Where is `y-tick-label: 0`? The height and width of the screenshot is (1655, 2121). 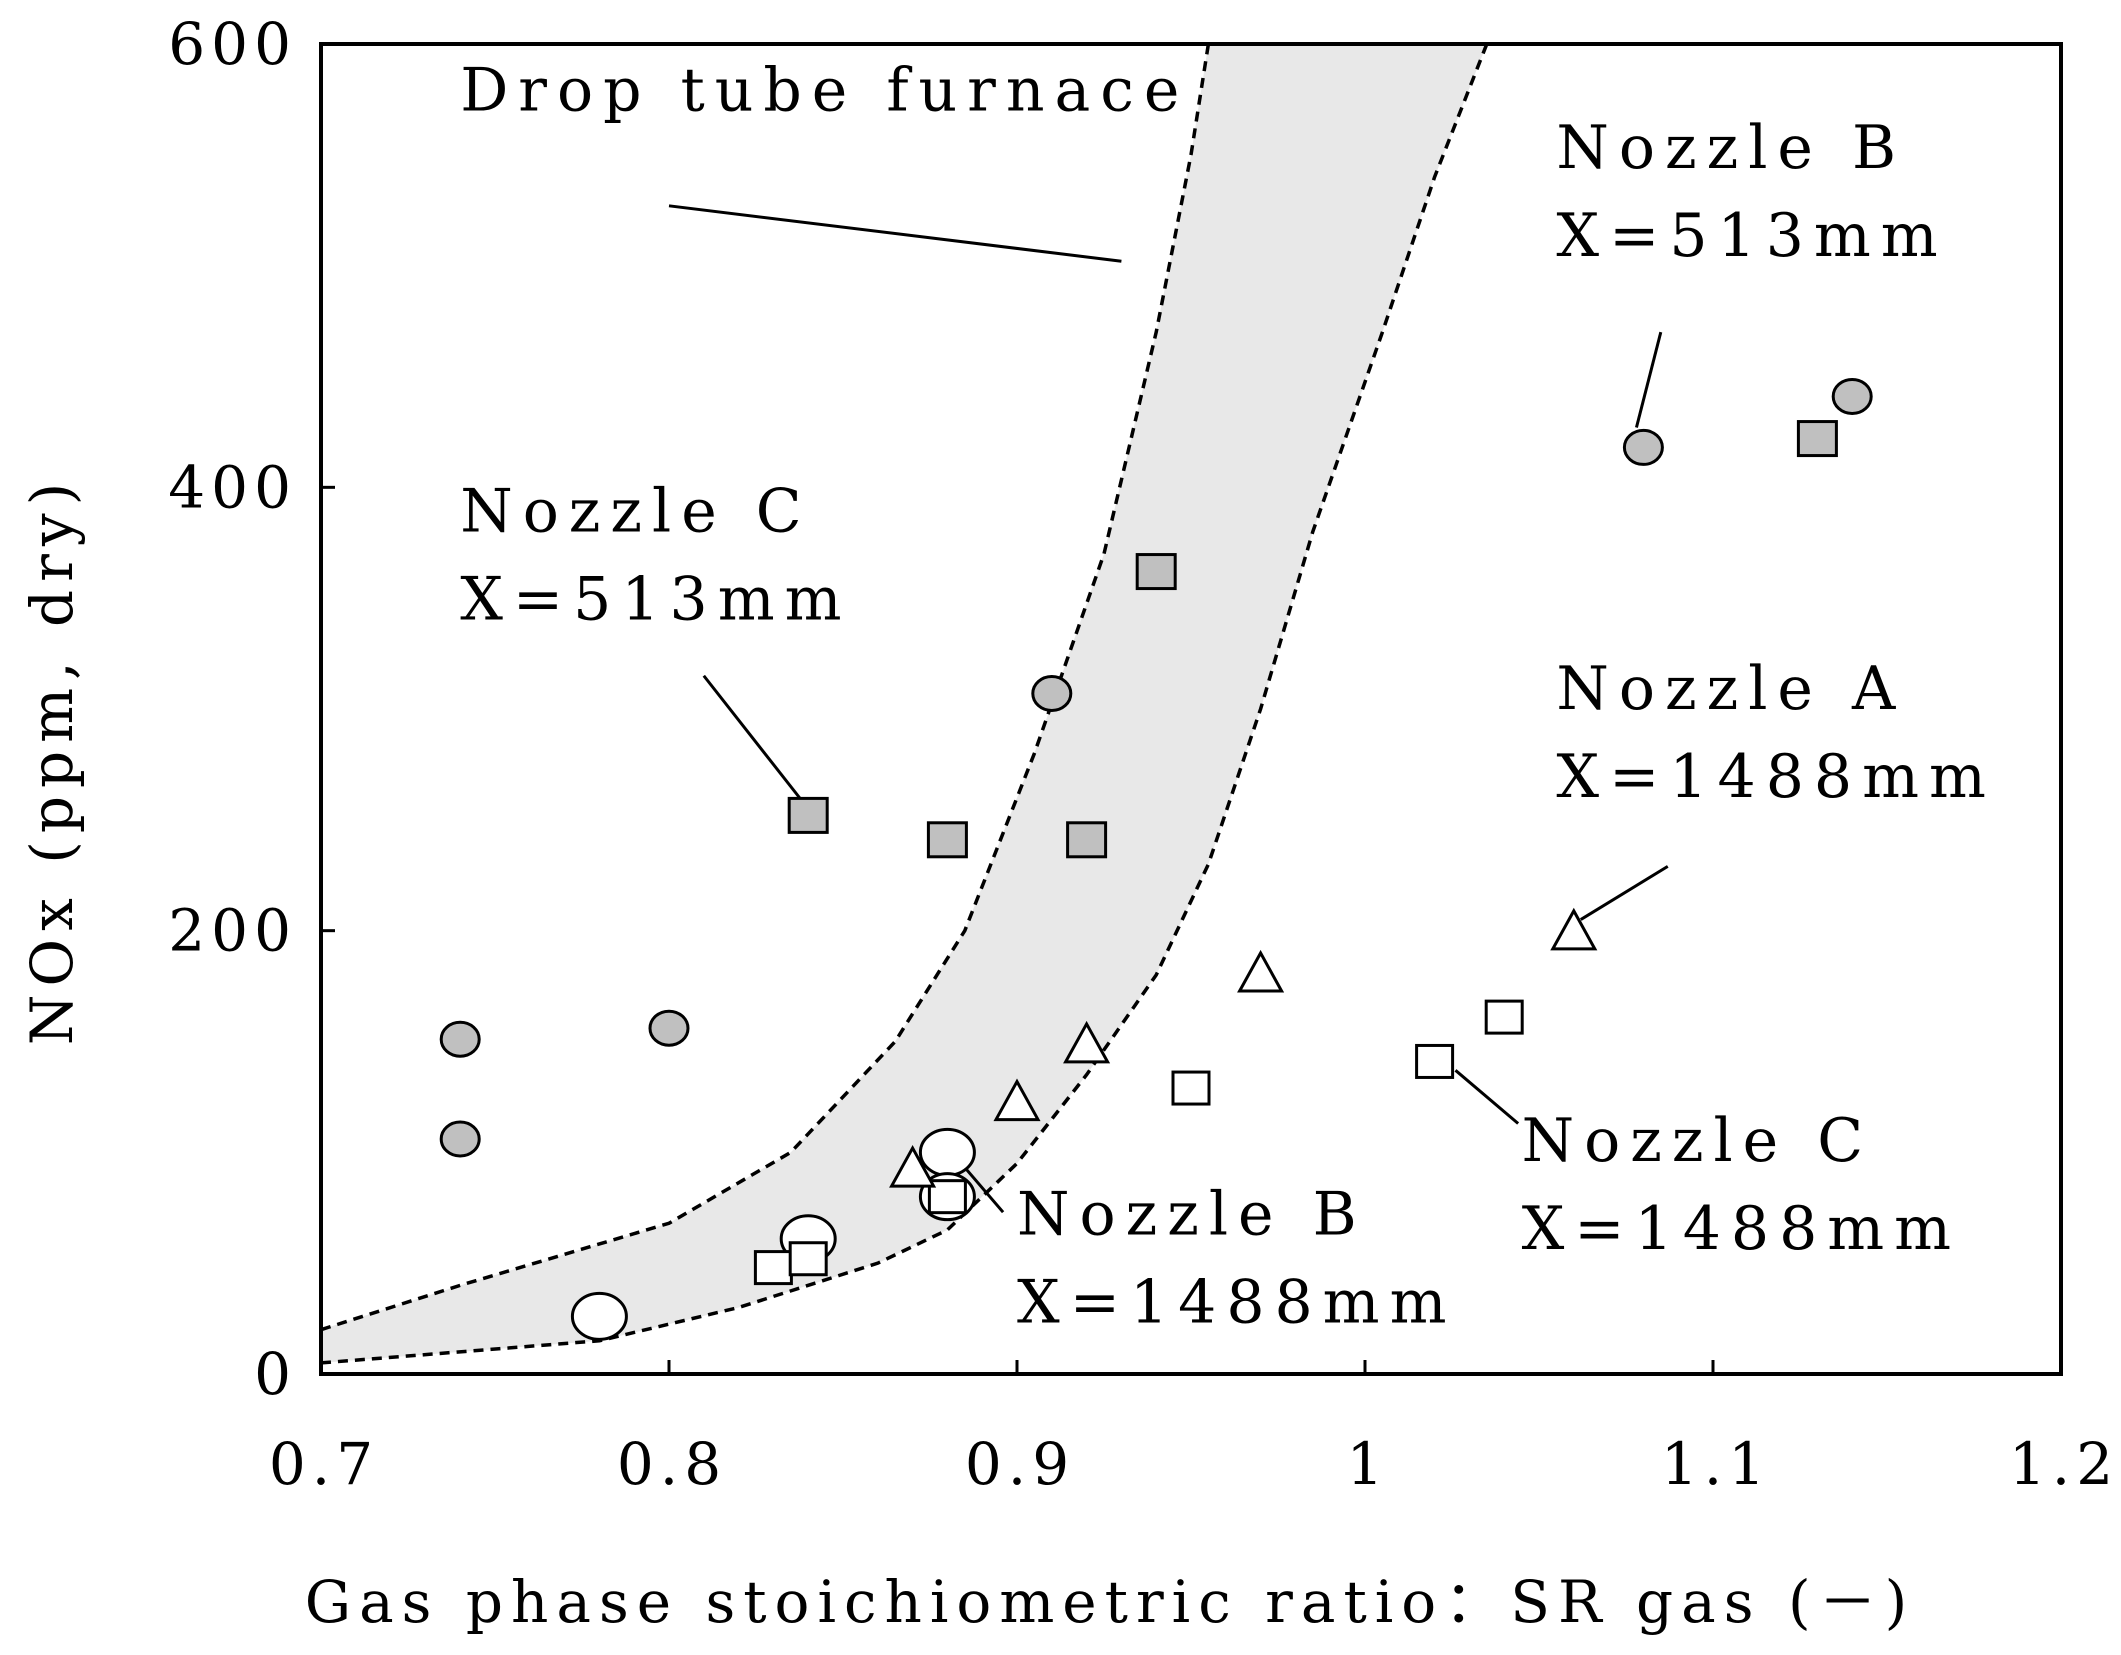 y-tick-label: 0 is located at coordinates (275, 1374).